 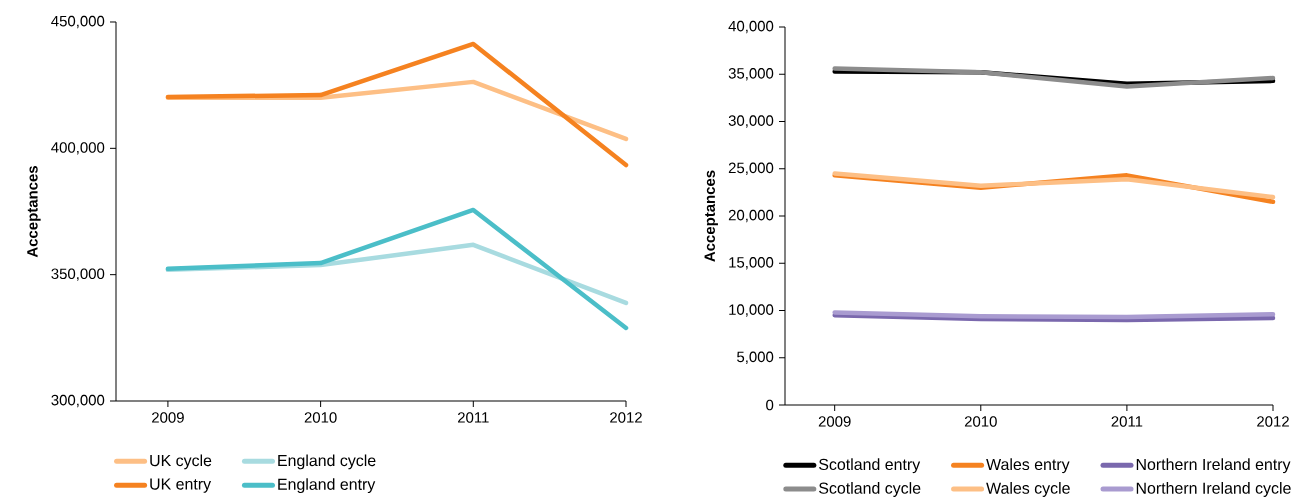 What do you see at coordinates (751, 74) in the screenshot?
I see `y-tick-label: 35,000` at bounding box center [751, 74].